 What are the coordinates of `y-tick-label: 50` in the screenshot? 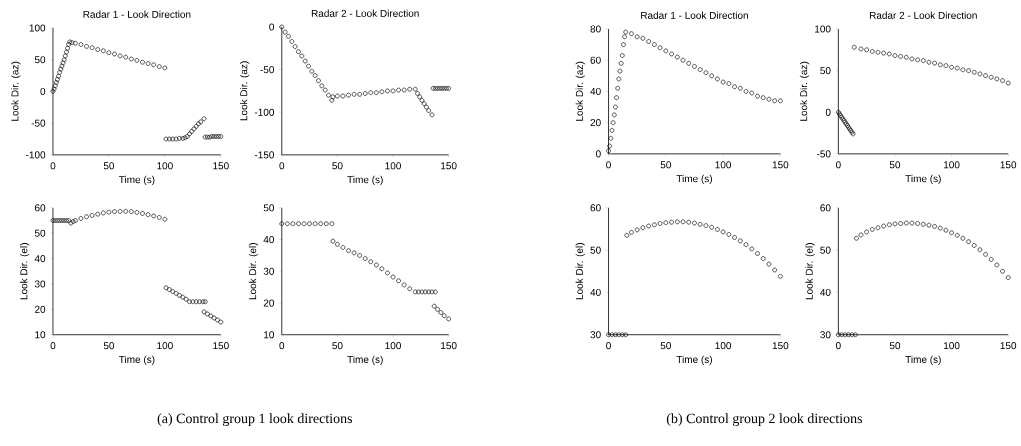 It's located at (825, 71).